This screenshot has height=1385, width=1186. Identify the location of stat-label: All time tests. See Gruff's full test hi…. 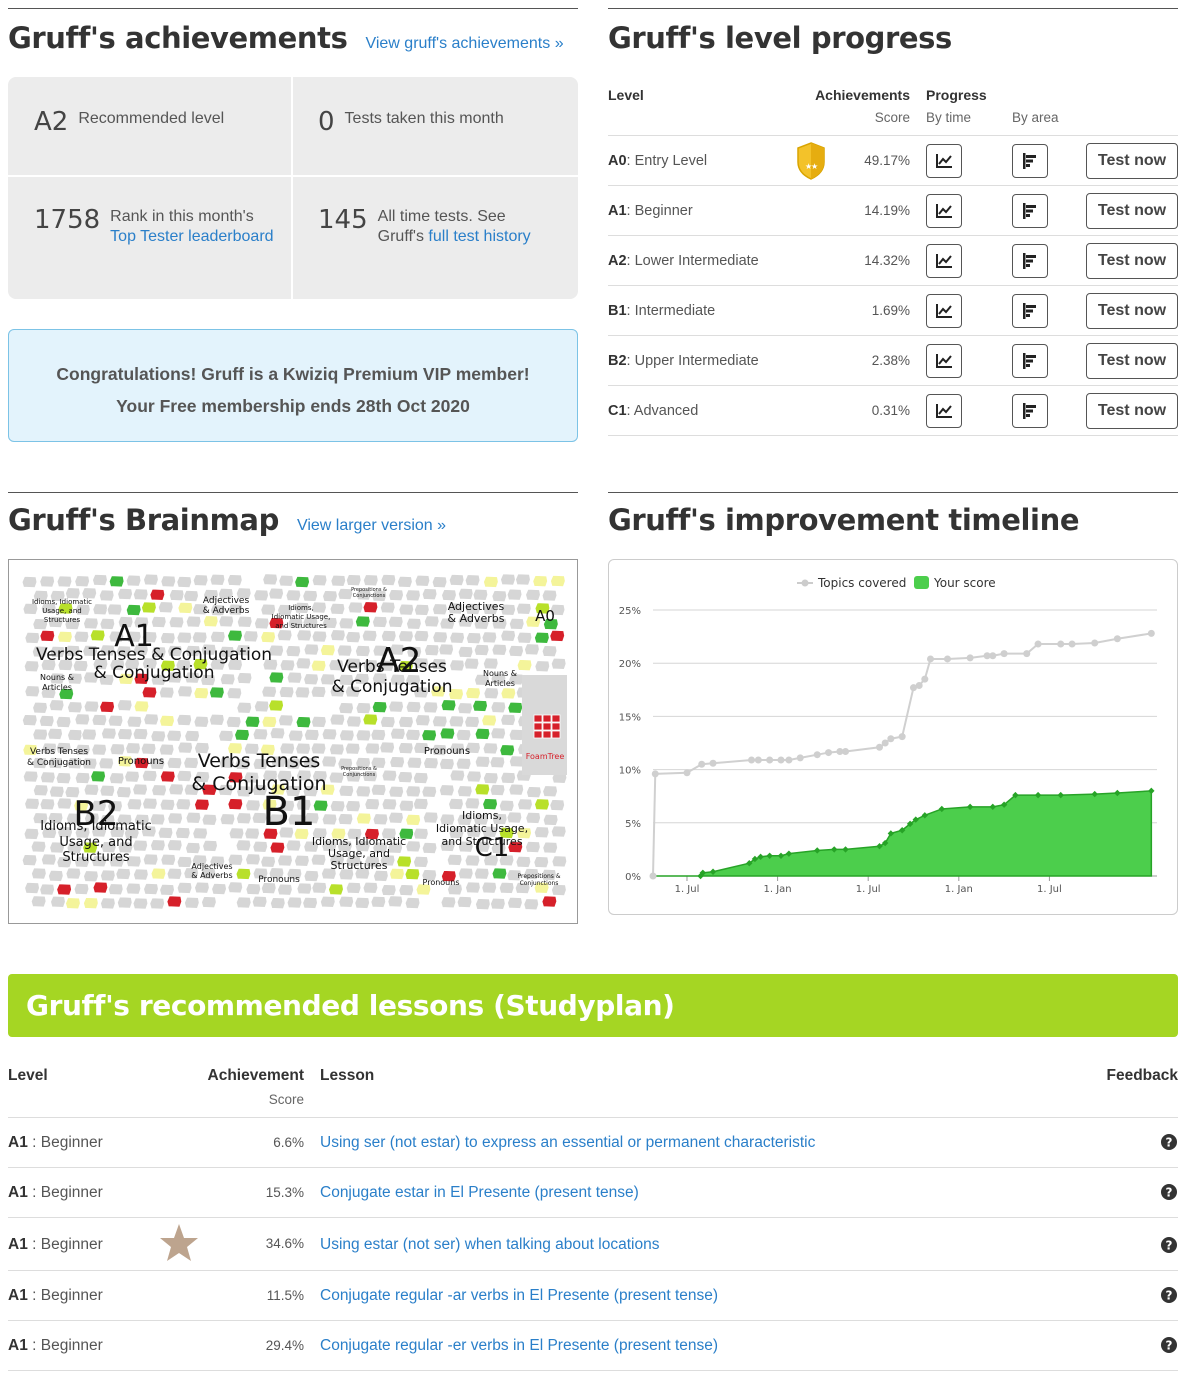
(473, 226).